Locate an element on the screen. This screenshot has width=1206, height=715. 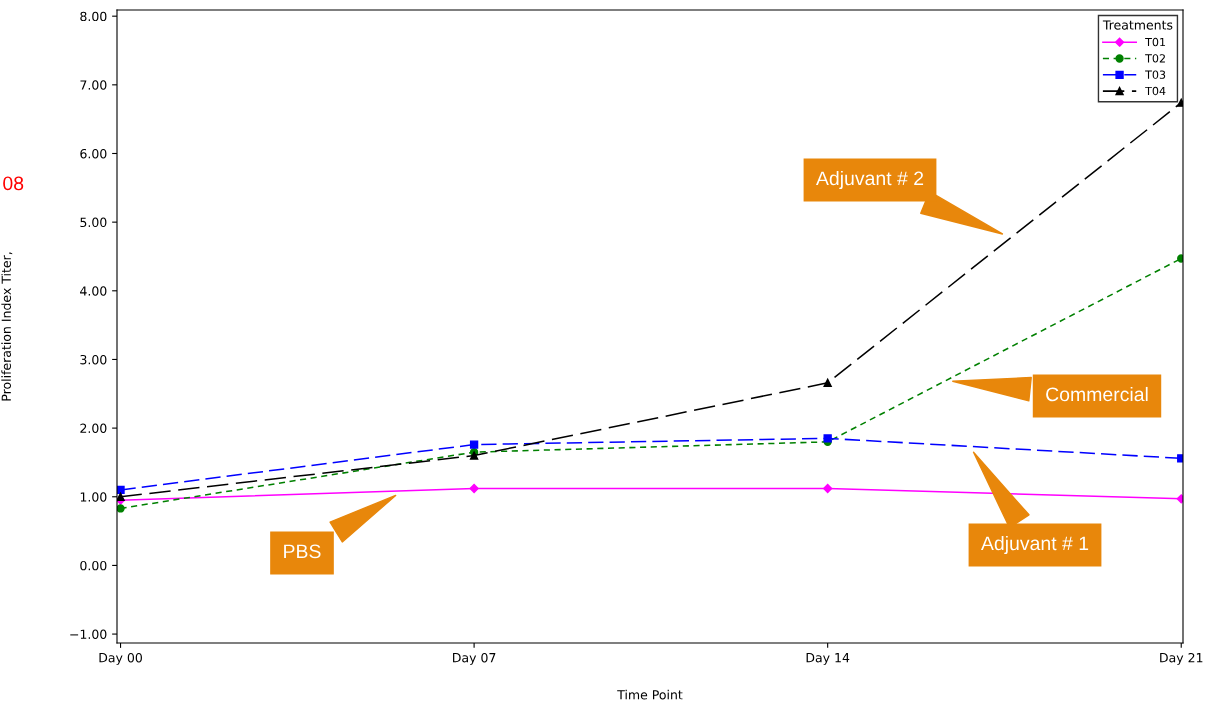
annotation: Adjuvant # 2 is located at coordinates (869, 180).